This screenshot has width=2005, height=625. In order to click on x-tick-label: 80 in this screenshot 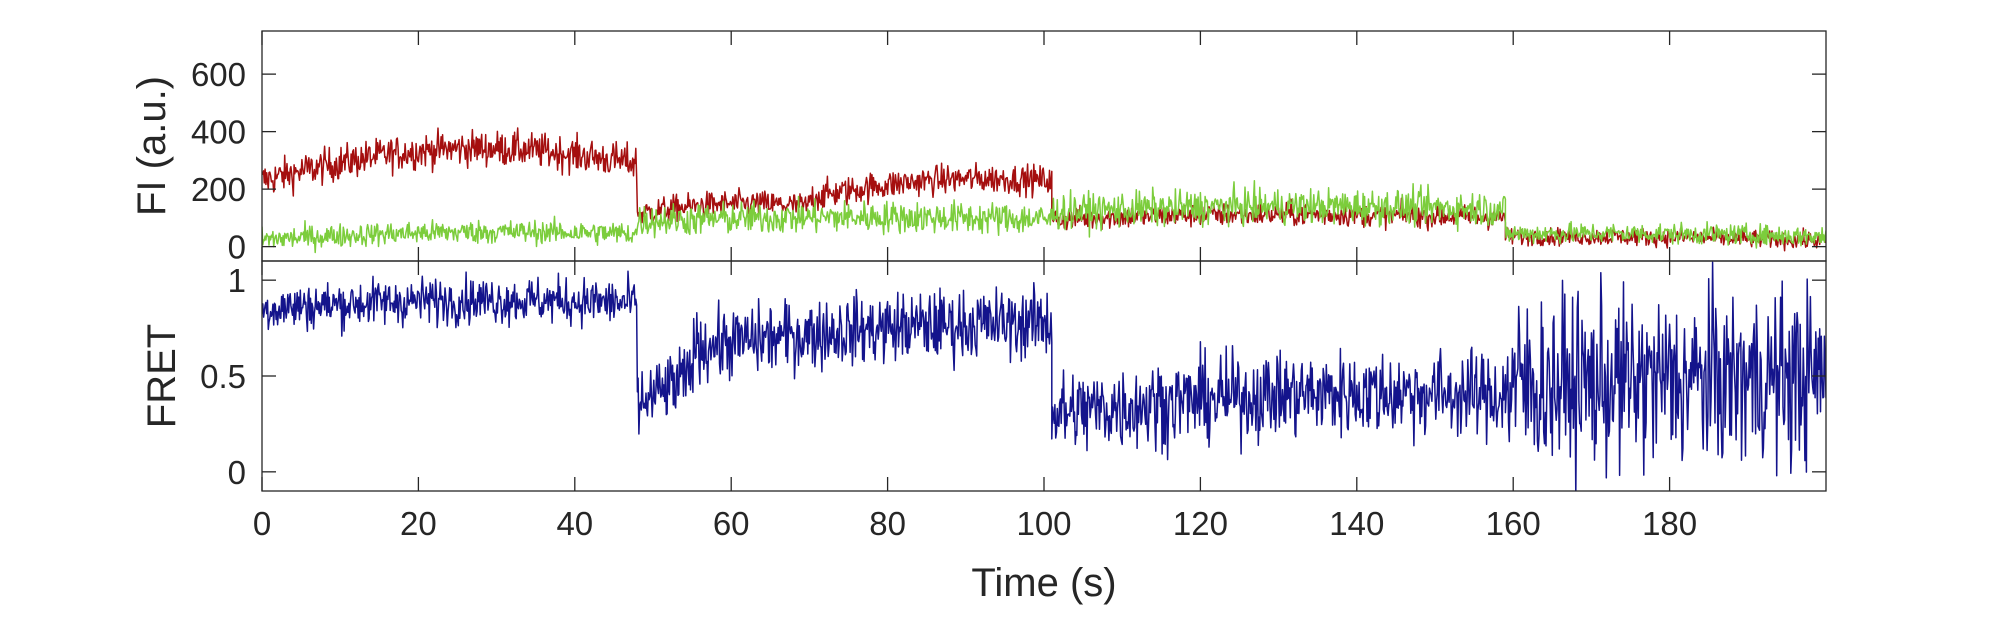, I will do `click(887, 523)`.